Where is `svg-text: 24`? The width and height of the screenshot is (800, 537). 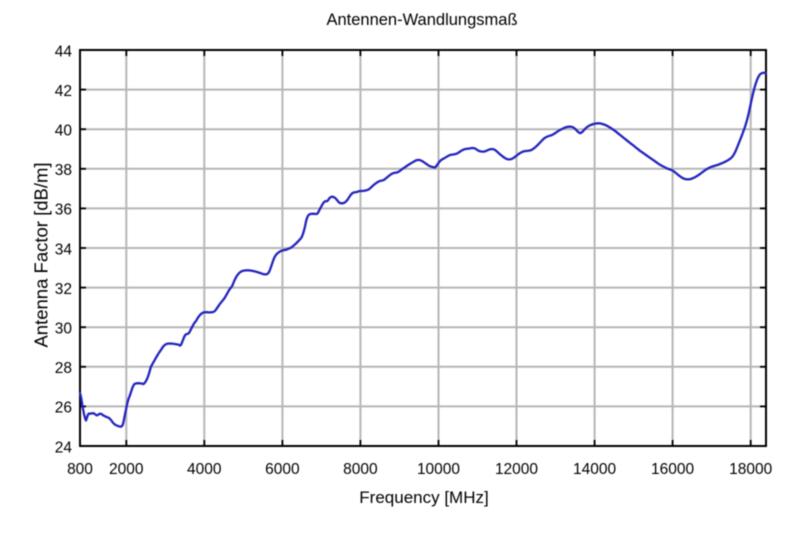
svg-text: 24 is located at coordinates (64, 447).